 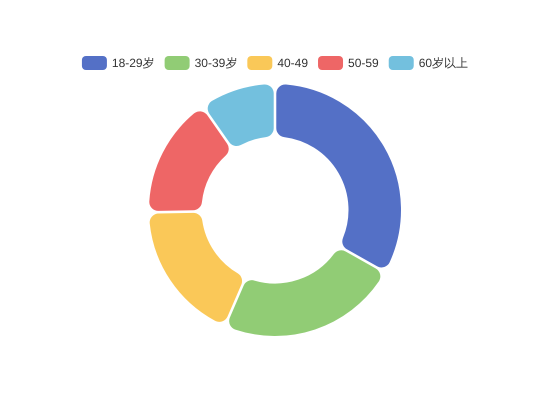 I want to click on legend-label: 18-29岁, so click(x=133, y=63).